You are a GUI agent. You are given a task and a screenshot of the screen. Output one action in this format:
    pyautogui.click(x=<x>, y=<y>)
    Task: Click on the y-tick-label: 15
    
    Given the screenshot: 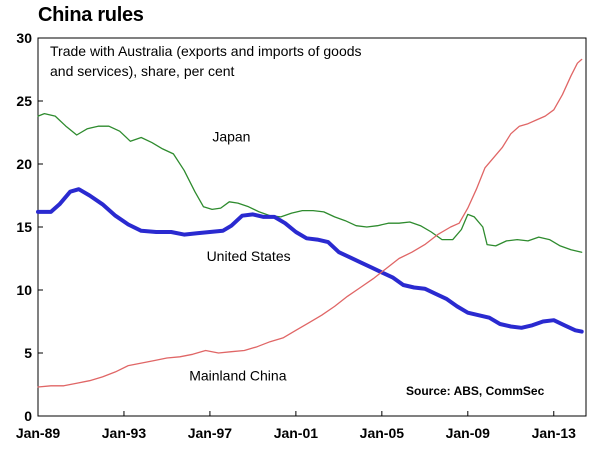 What is the action you would take?
    pyautogui.click(x=24, y=227)
    